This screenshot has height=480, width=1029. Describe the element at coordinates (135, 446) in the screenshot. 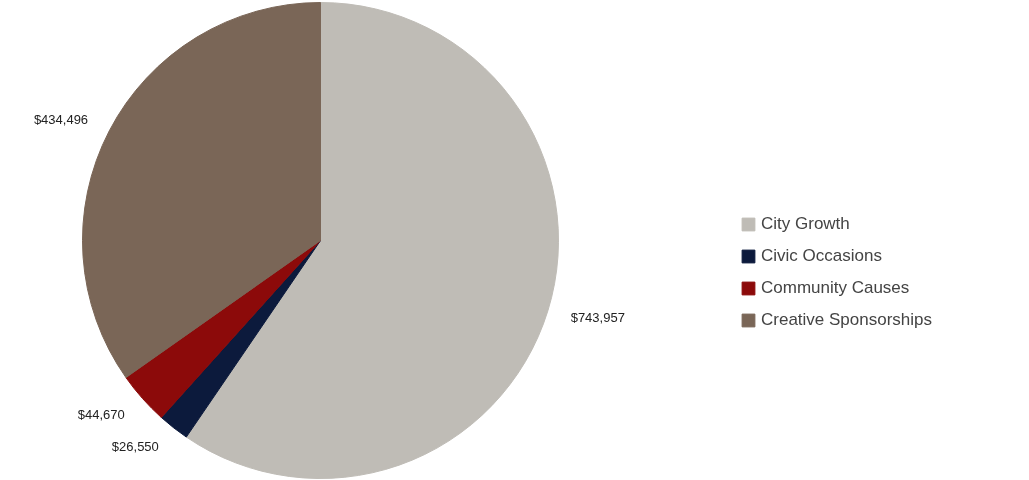

I see `data-label: $26,550` at that location.